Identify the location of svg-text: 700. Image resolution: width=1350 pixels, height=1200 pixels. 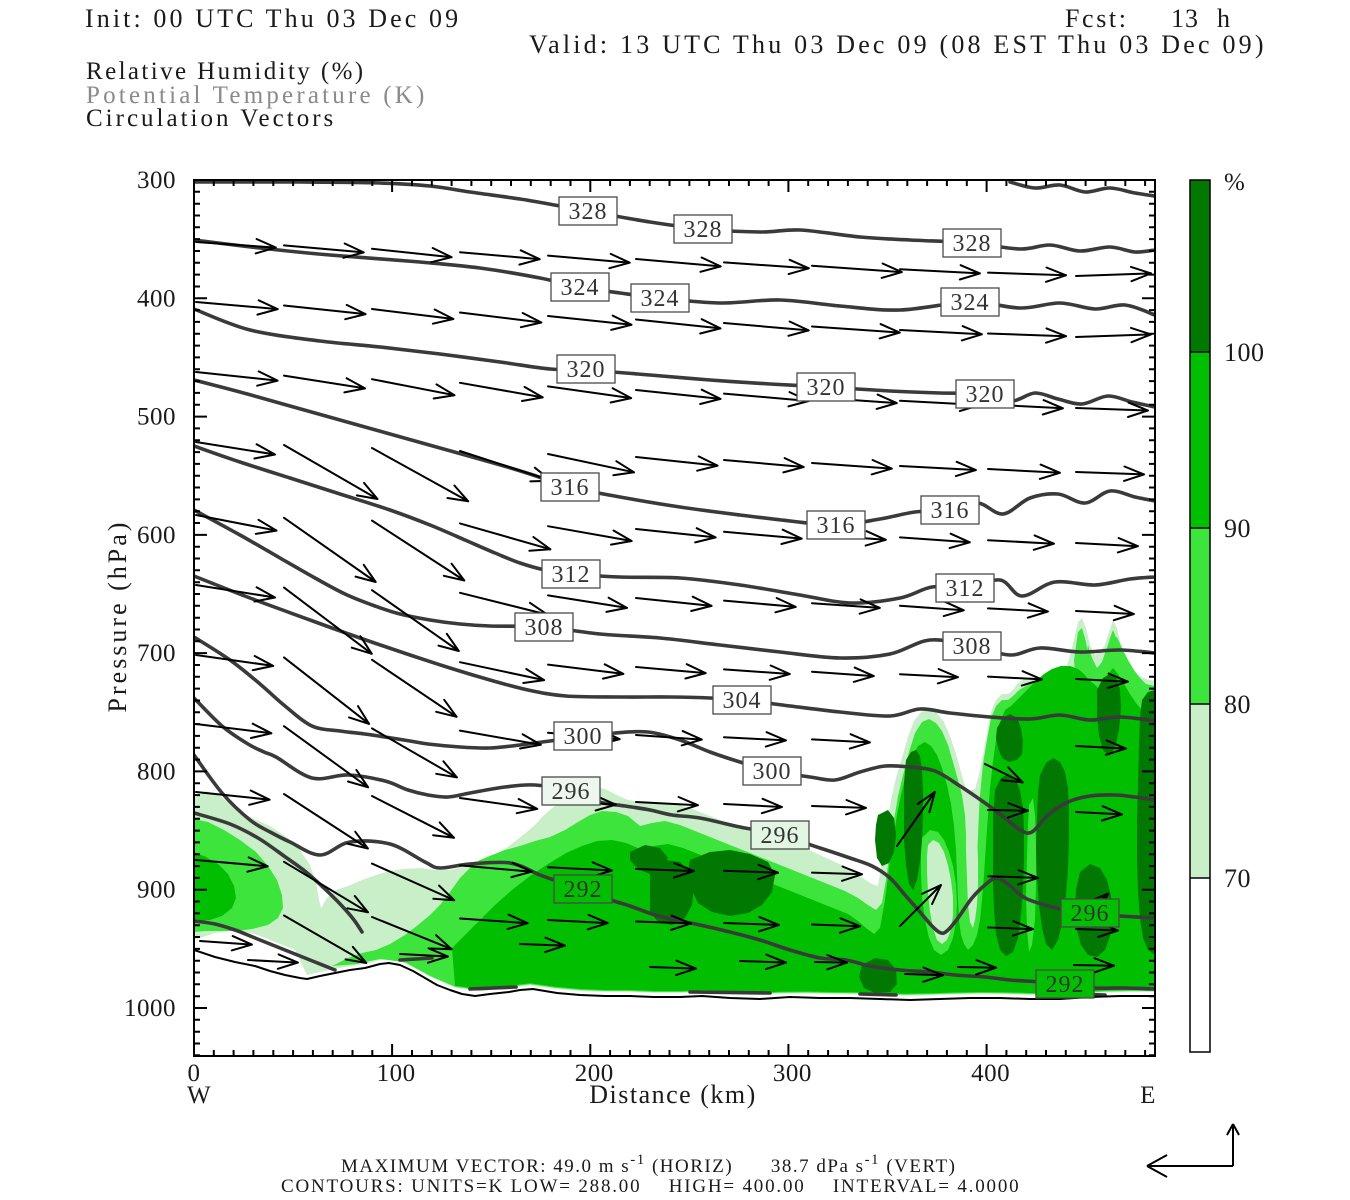
(156, 653).